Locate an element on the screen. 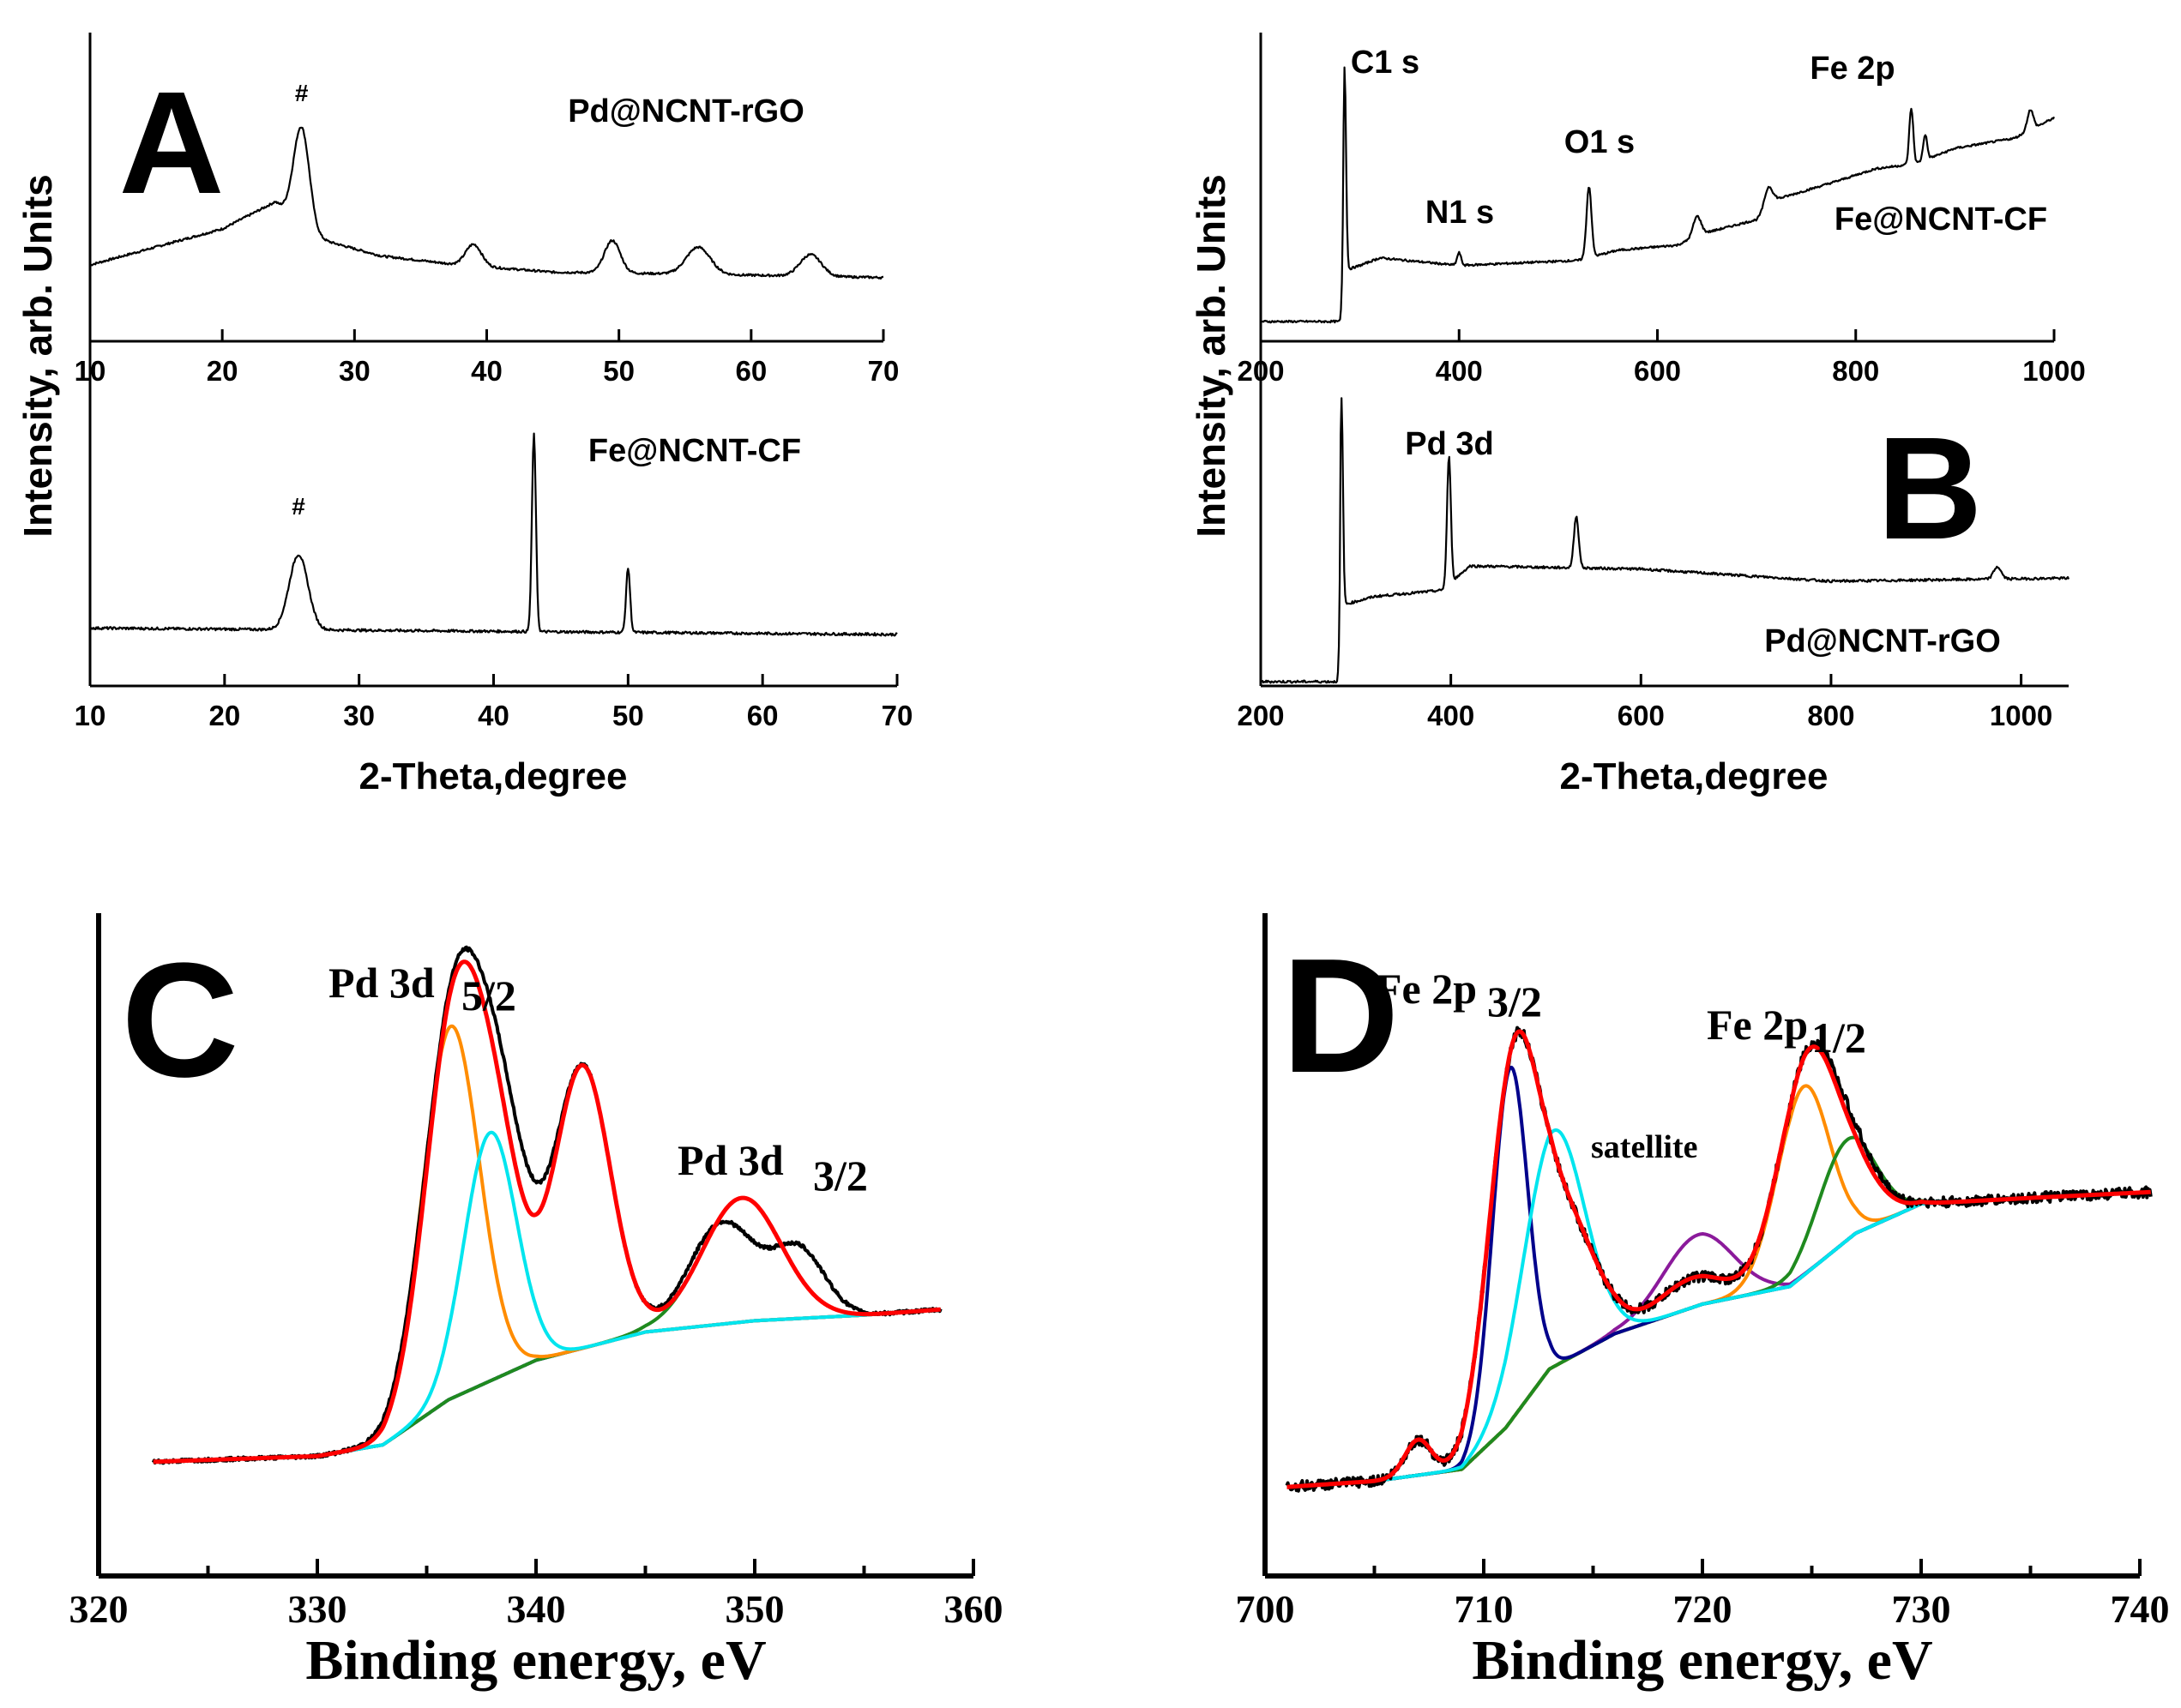  x-tick-label: 360 is located at coordinates (973, 1609).